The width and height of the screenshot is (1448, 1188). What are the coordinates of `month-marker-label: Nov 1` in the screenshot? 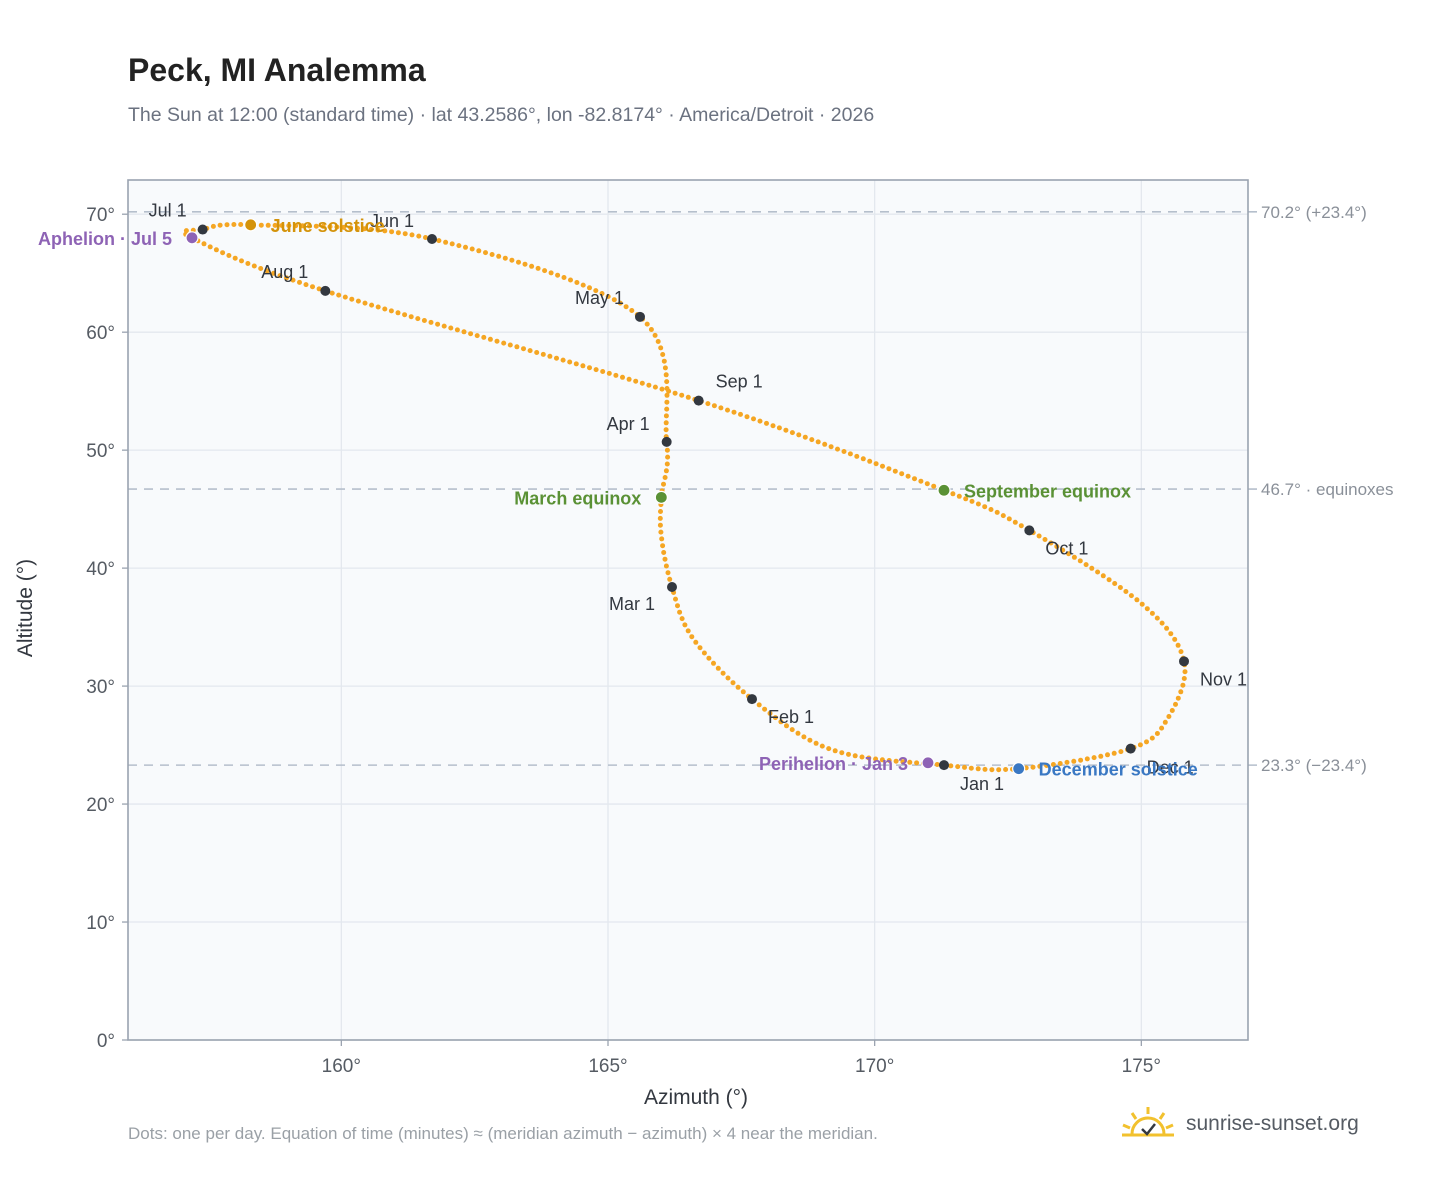 It's located at (1223, 679).